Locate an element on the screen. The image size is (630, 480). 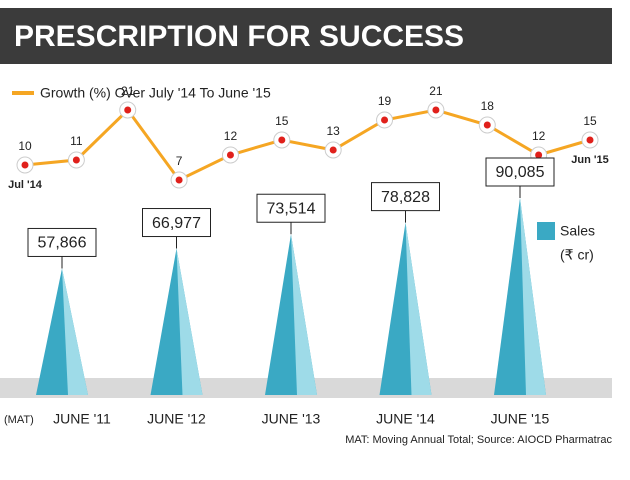
data-label: 13 is located at coordinates (334, 131).